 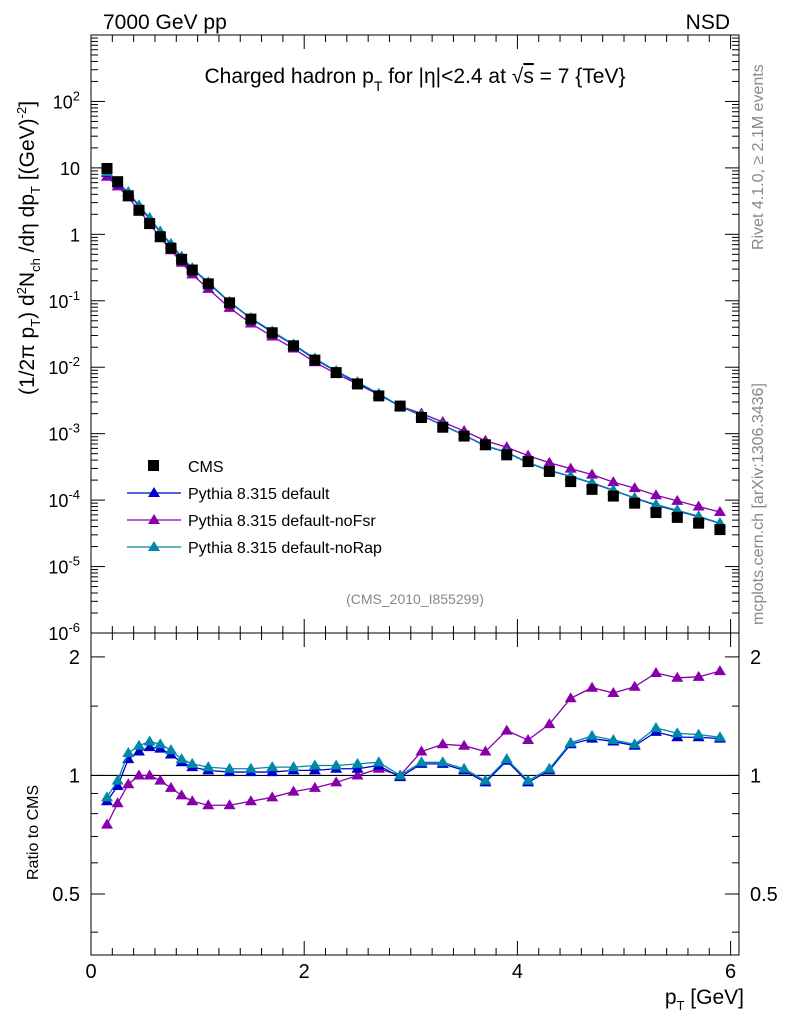 What do you see at coordinates (259, 494) in the screenshot?
I see `legend-default-label: Pythia 8.315 default` at bounding box center [259, 494].